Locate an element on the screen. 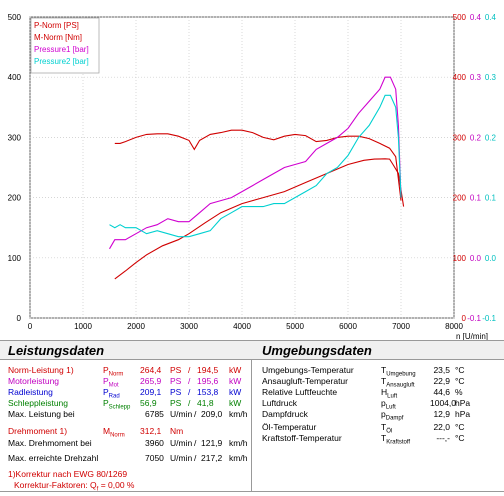 Image resolution: width=504 pixels, height=496 pixels. legend-box is located at coordinates (65, 45).